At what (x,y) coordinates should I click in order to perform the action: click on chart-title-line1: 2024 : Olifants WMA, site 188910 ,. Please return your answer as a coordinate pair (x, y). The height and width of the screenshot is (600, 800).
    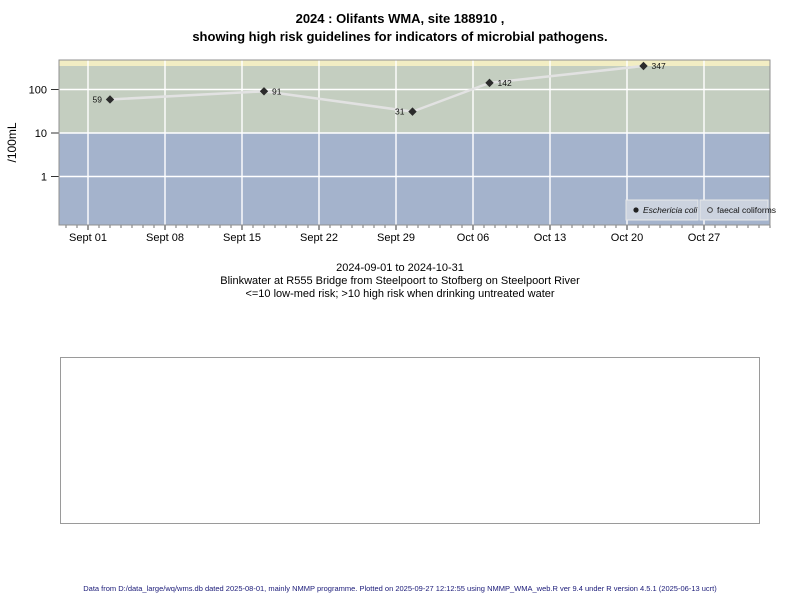
    Looking at the image, I should click on (400, 18).